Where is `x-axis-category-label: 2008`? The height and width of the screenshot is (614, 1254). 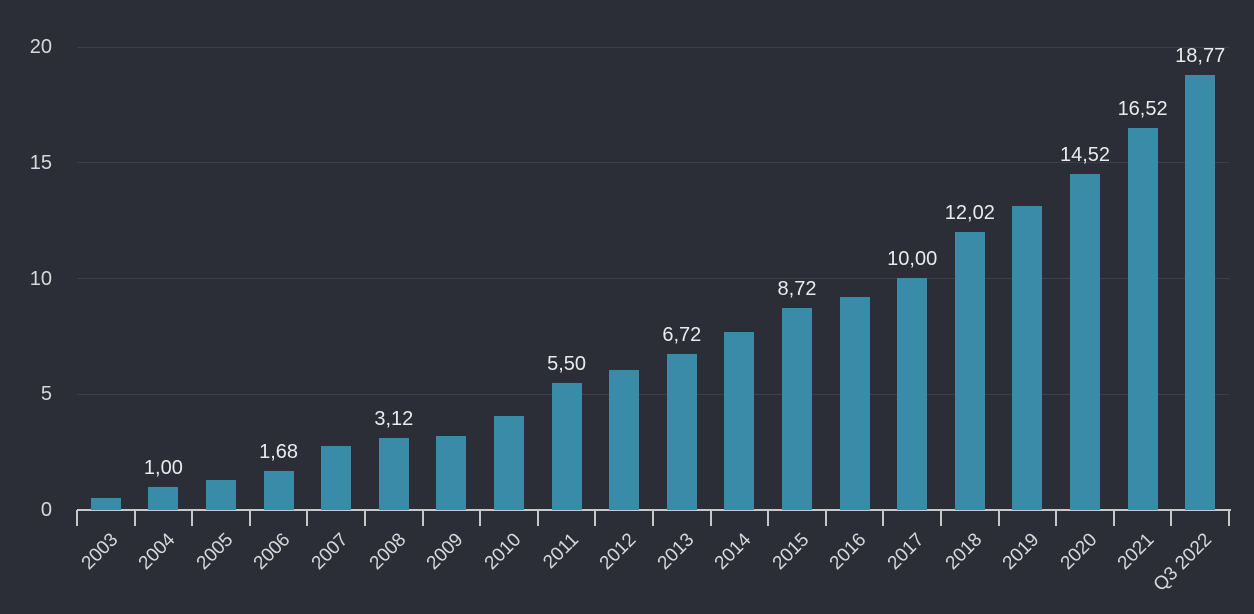
x-axis-category-label: 2008 is located at coordinates (387, 552).